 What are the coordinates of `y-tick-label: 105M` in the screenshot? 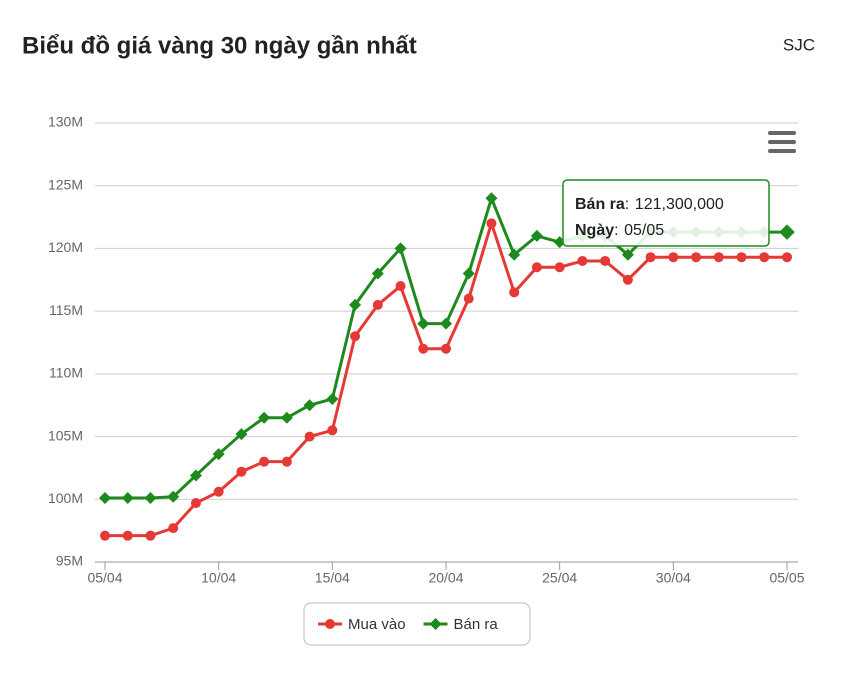 It's located at (65, 435).